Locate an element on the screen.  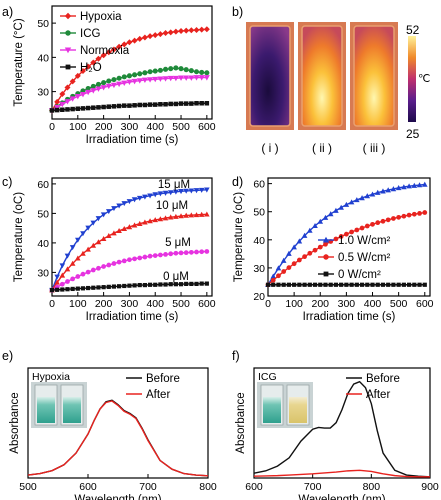
legend-marker is located at coordinates (68, 67).